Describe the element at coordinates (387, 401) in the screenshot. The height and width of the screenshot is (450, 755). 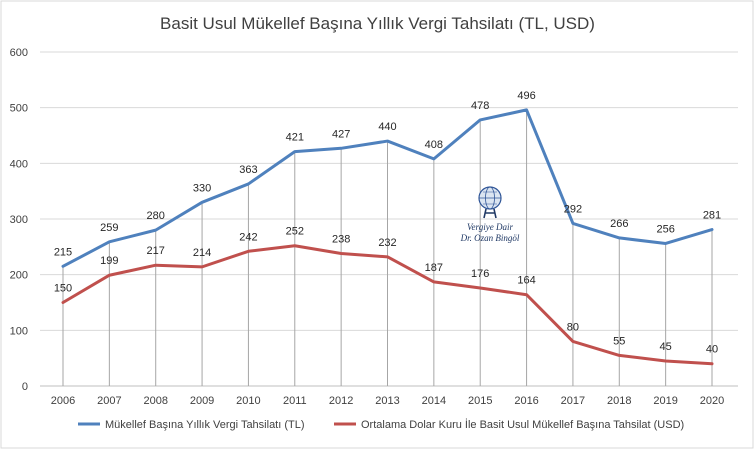
I see `x-tick-label: 2013` at that location.